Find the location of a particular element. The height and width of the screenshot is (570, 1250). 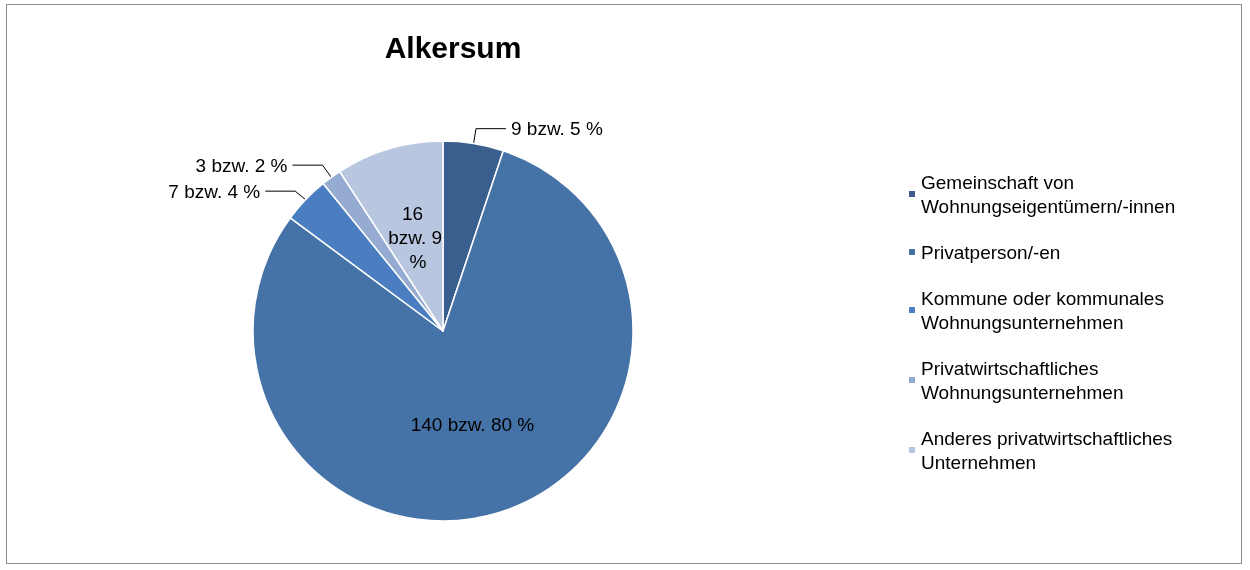

legend-label: Privatperson/-en is located at coordinates (991, 252).